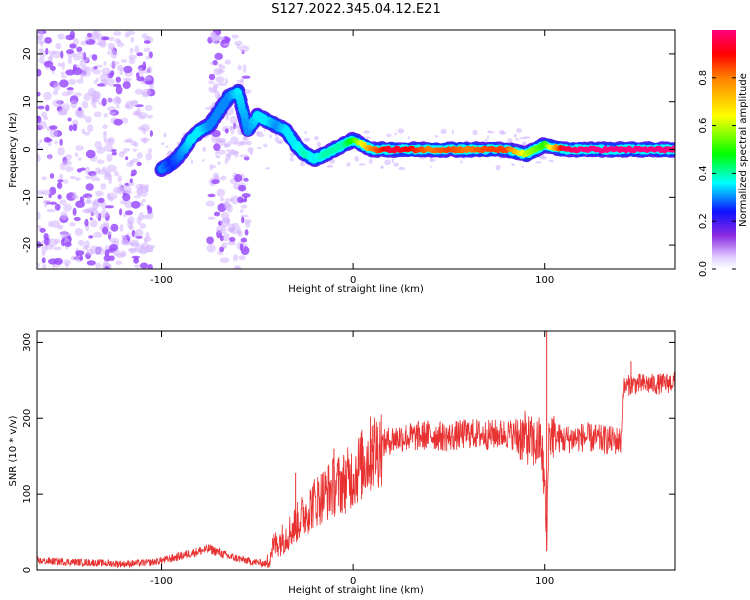  I want to click on spectrogram-x-axis-label: Height of straight line (km), so click(356, 289).